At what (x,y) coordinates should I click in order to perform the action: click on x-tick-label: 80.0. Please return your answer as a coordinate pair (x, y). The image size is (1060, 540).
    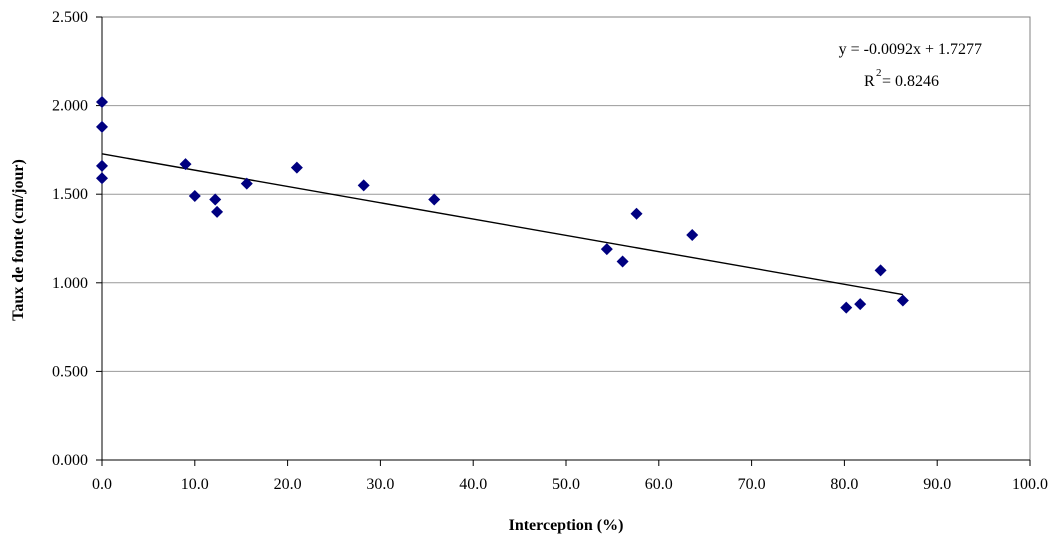
    Looking at the image, I should click on (844, 484).